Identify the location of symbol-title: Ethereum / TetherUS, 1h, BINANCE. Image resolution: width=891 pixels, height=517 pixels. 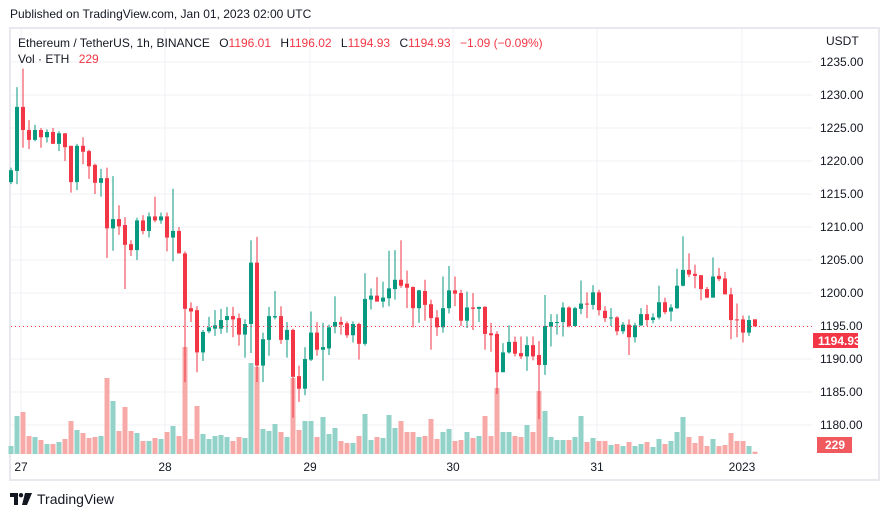
(114, 43).